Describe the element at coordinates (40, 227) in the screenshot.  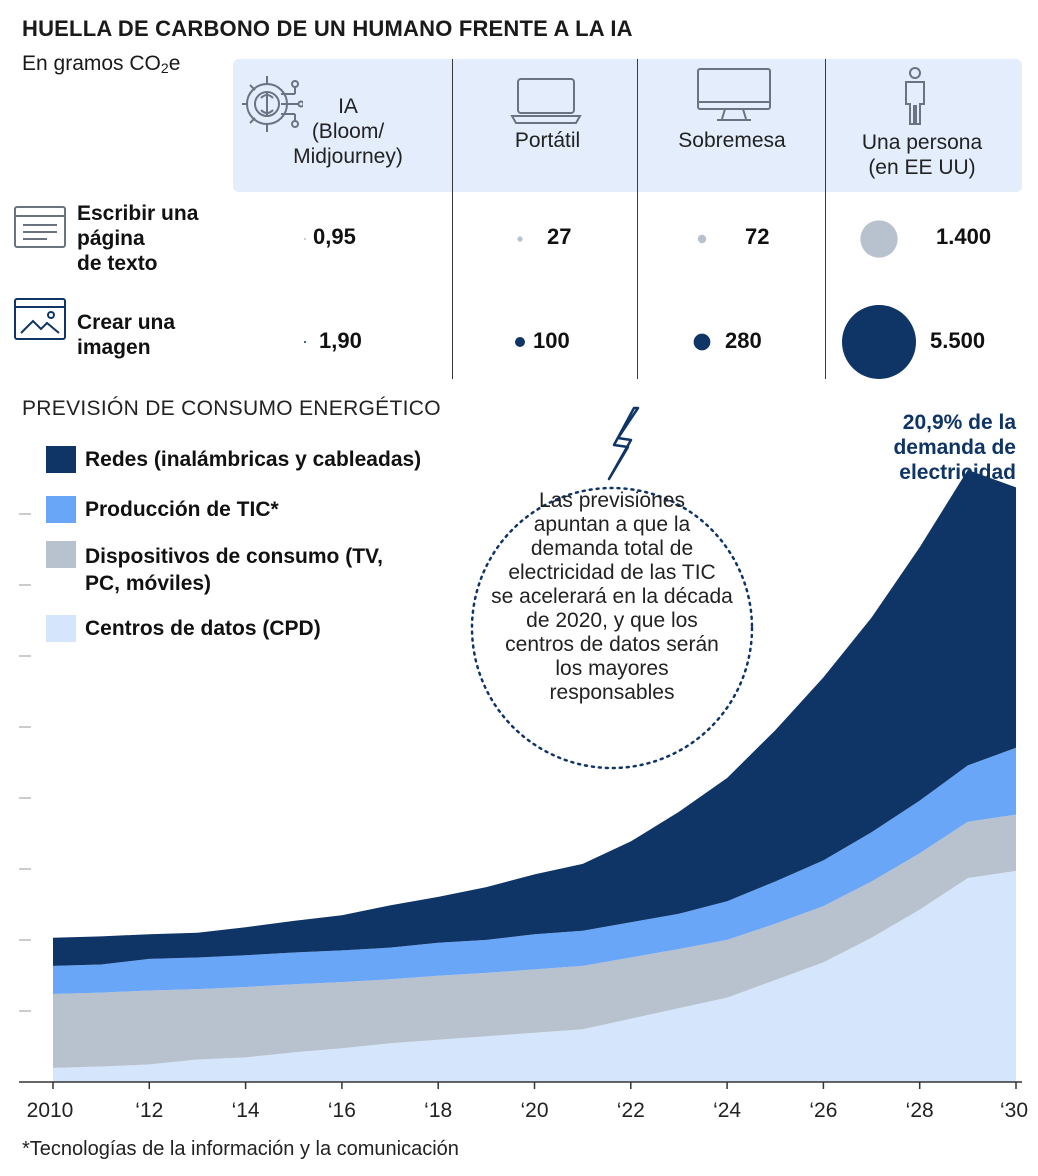
I see `text-page-icon` at that location.